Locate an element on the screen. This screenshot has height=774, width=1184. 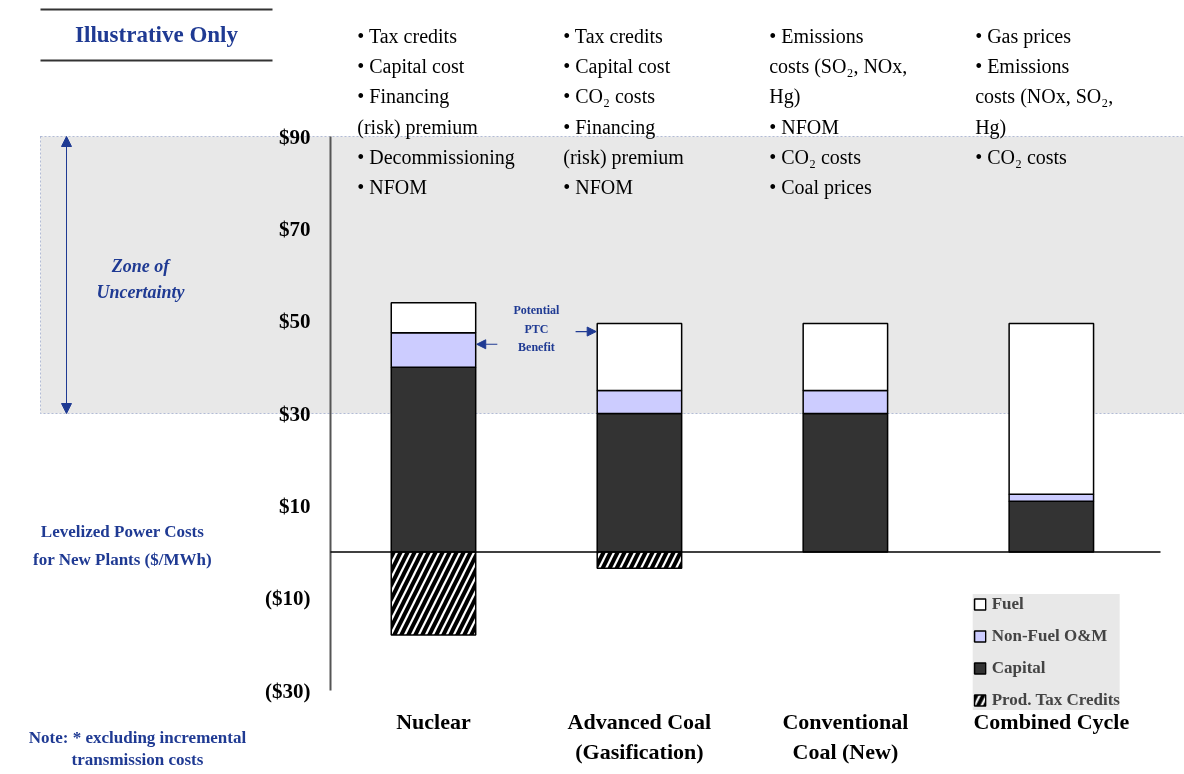
y-tick-label: $30 is located at coordinates (295, 413).